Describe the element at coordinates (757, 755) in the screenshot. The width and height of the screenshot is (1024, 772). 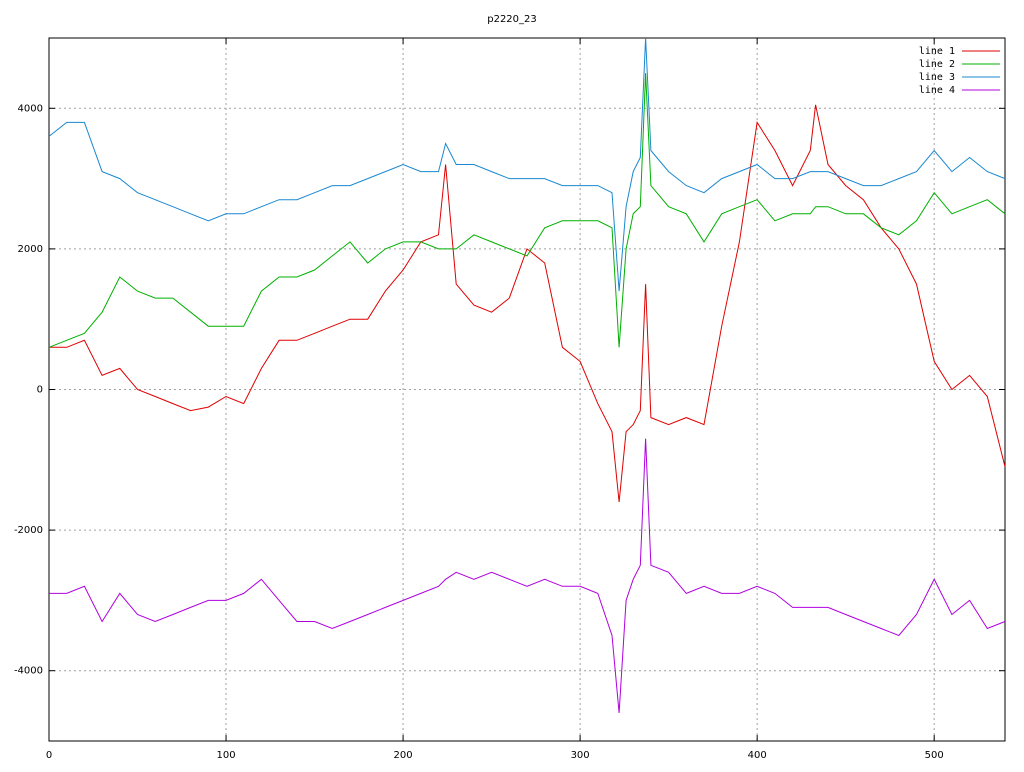
I see `x-tick-label: 400` at that location.